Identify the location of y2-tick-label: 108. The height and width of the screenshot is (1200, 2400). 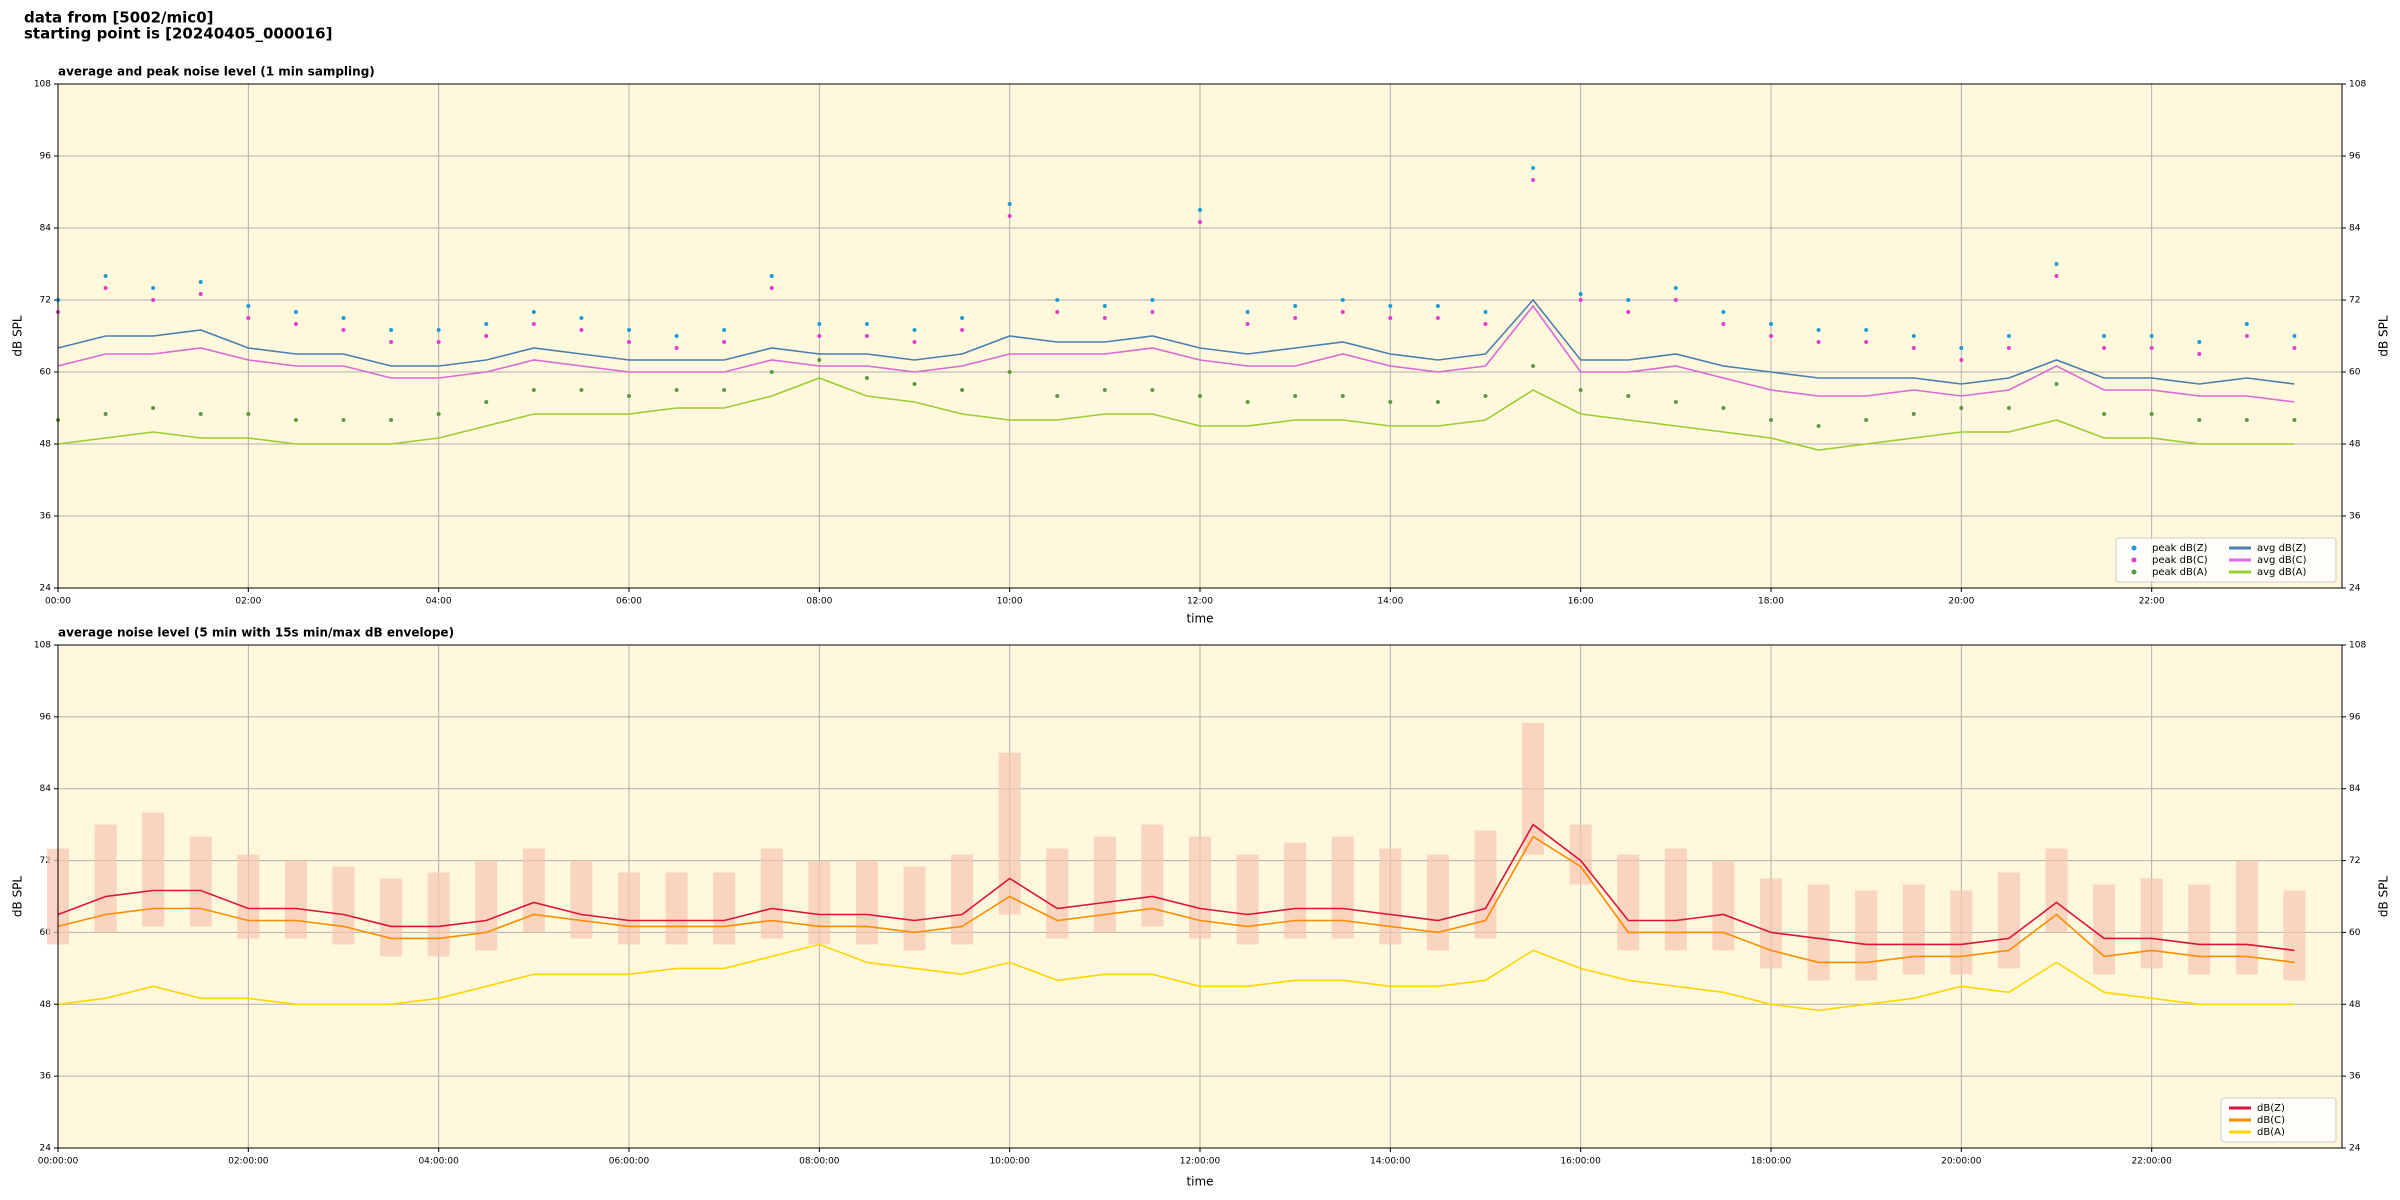
(2357, 85).